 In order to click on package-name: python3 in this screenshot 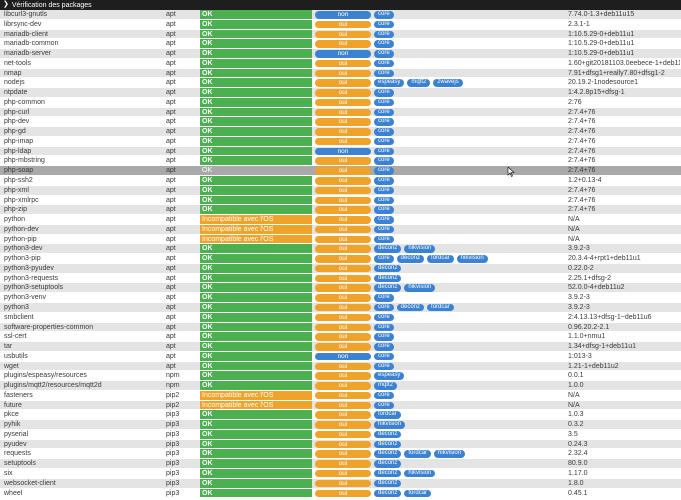, I will do `click(16, 307)`.